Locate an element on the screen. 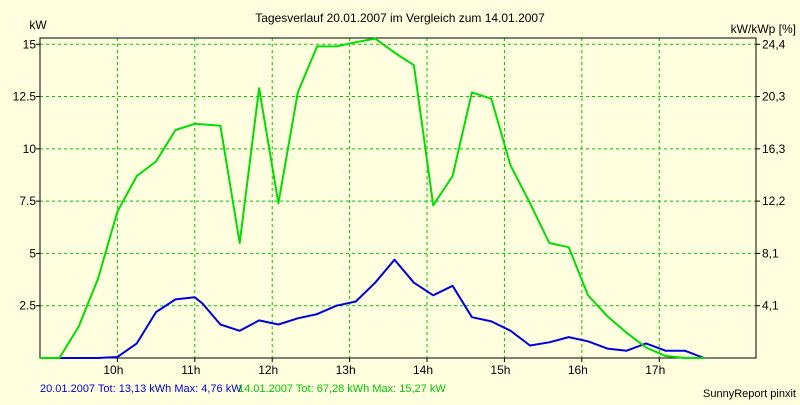 The height and width of the screenshot is (405, 800). x-tick-label: 10h is located at coordinates (113, 370).